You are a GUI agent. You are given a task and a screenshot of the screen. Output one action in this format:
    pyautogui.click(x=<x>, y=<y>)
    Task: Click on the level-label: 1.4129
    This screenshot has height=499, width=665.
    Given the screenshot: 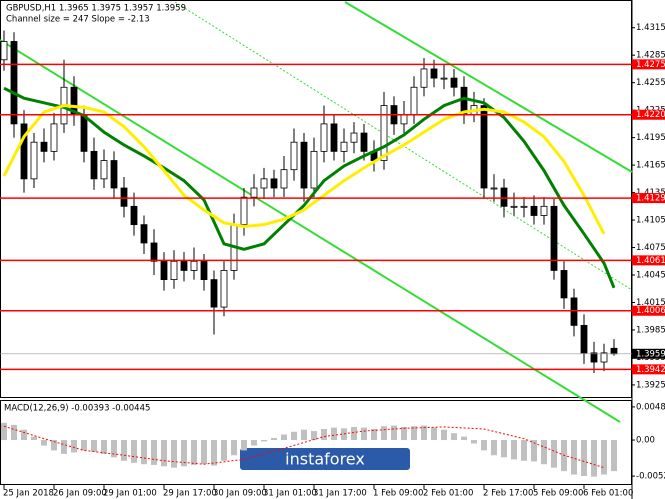 What is the action you would take?
    pyautogui.click(x=650, y=199)
    